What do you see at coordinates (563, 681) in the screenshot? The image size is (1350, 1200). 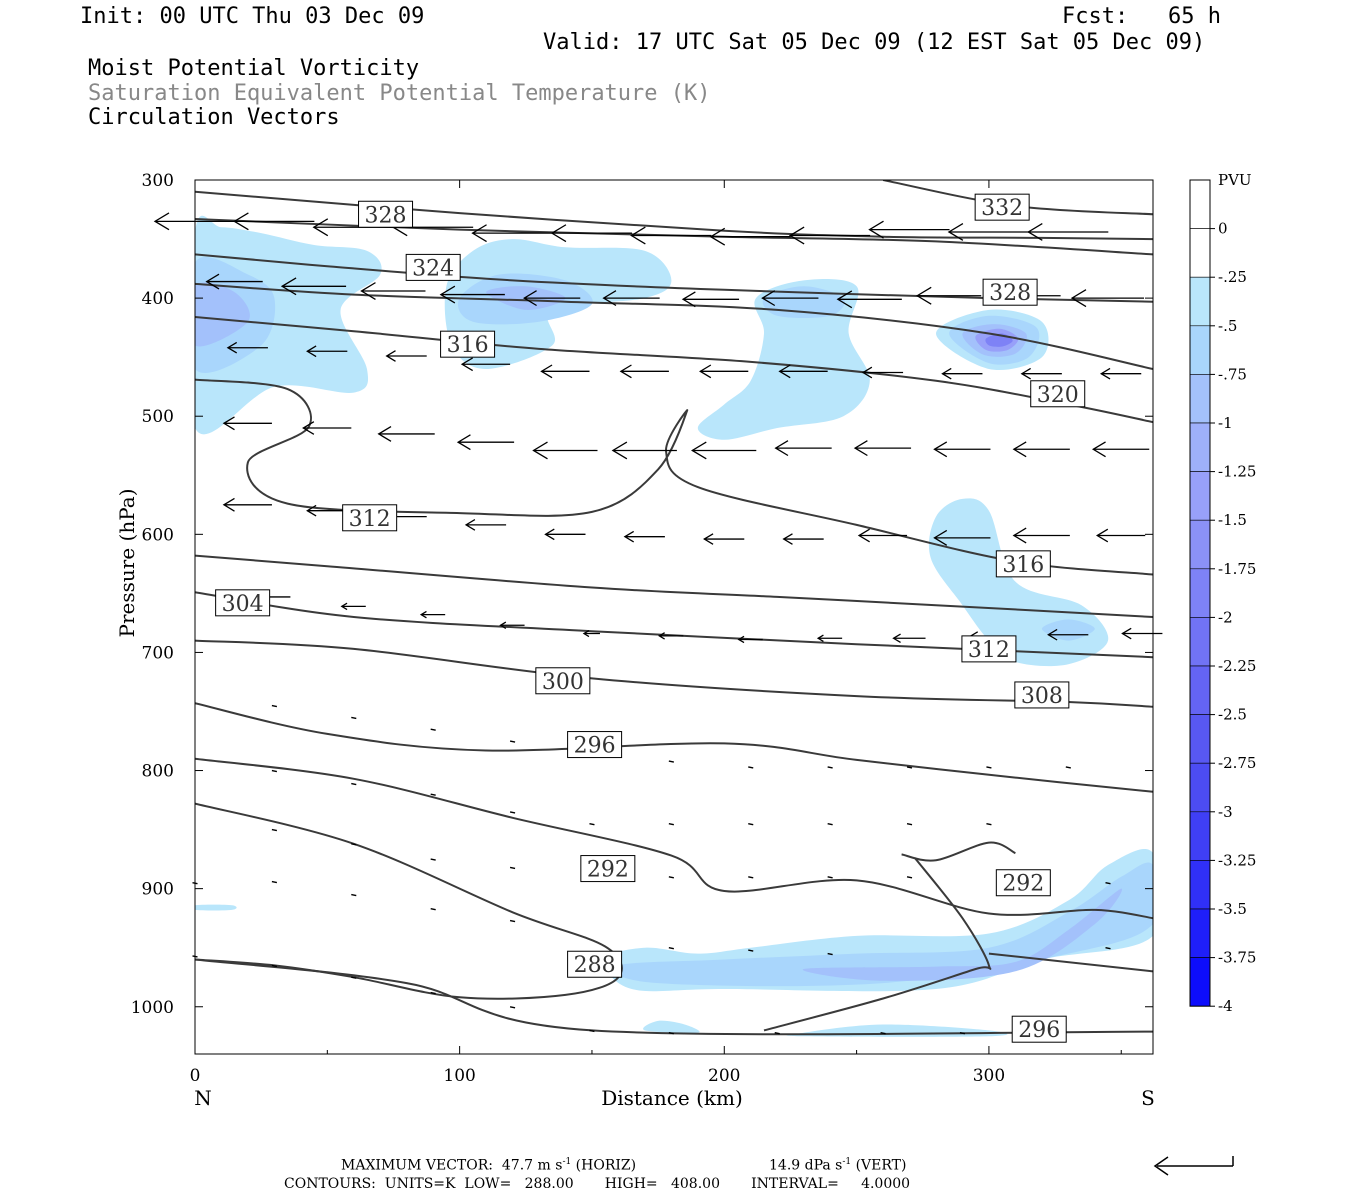 I see `contour-label: 300` at bounding box center [563, 681].